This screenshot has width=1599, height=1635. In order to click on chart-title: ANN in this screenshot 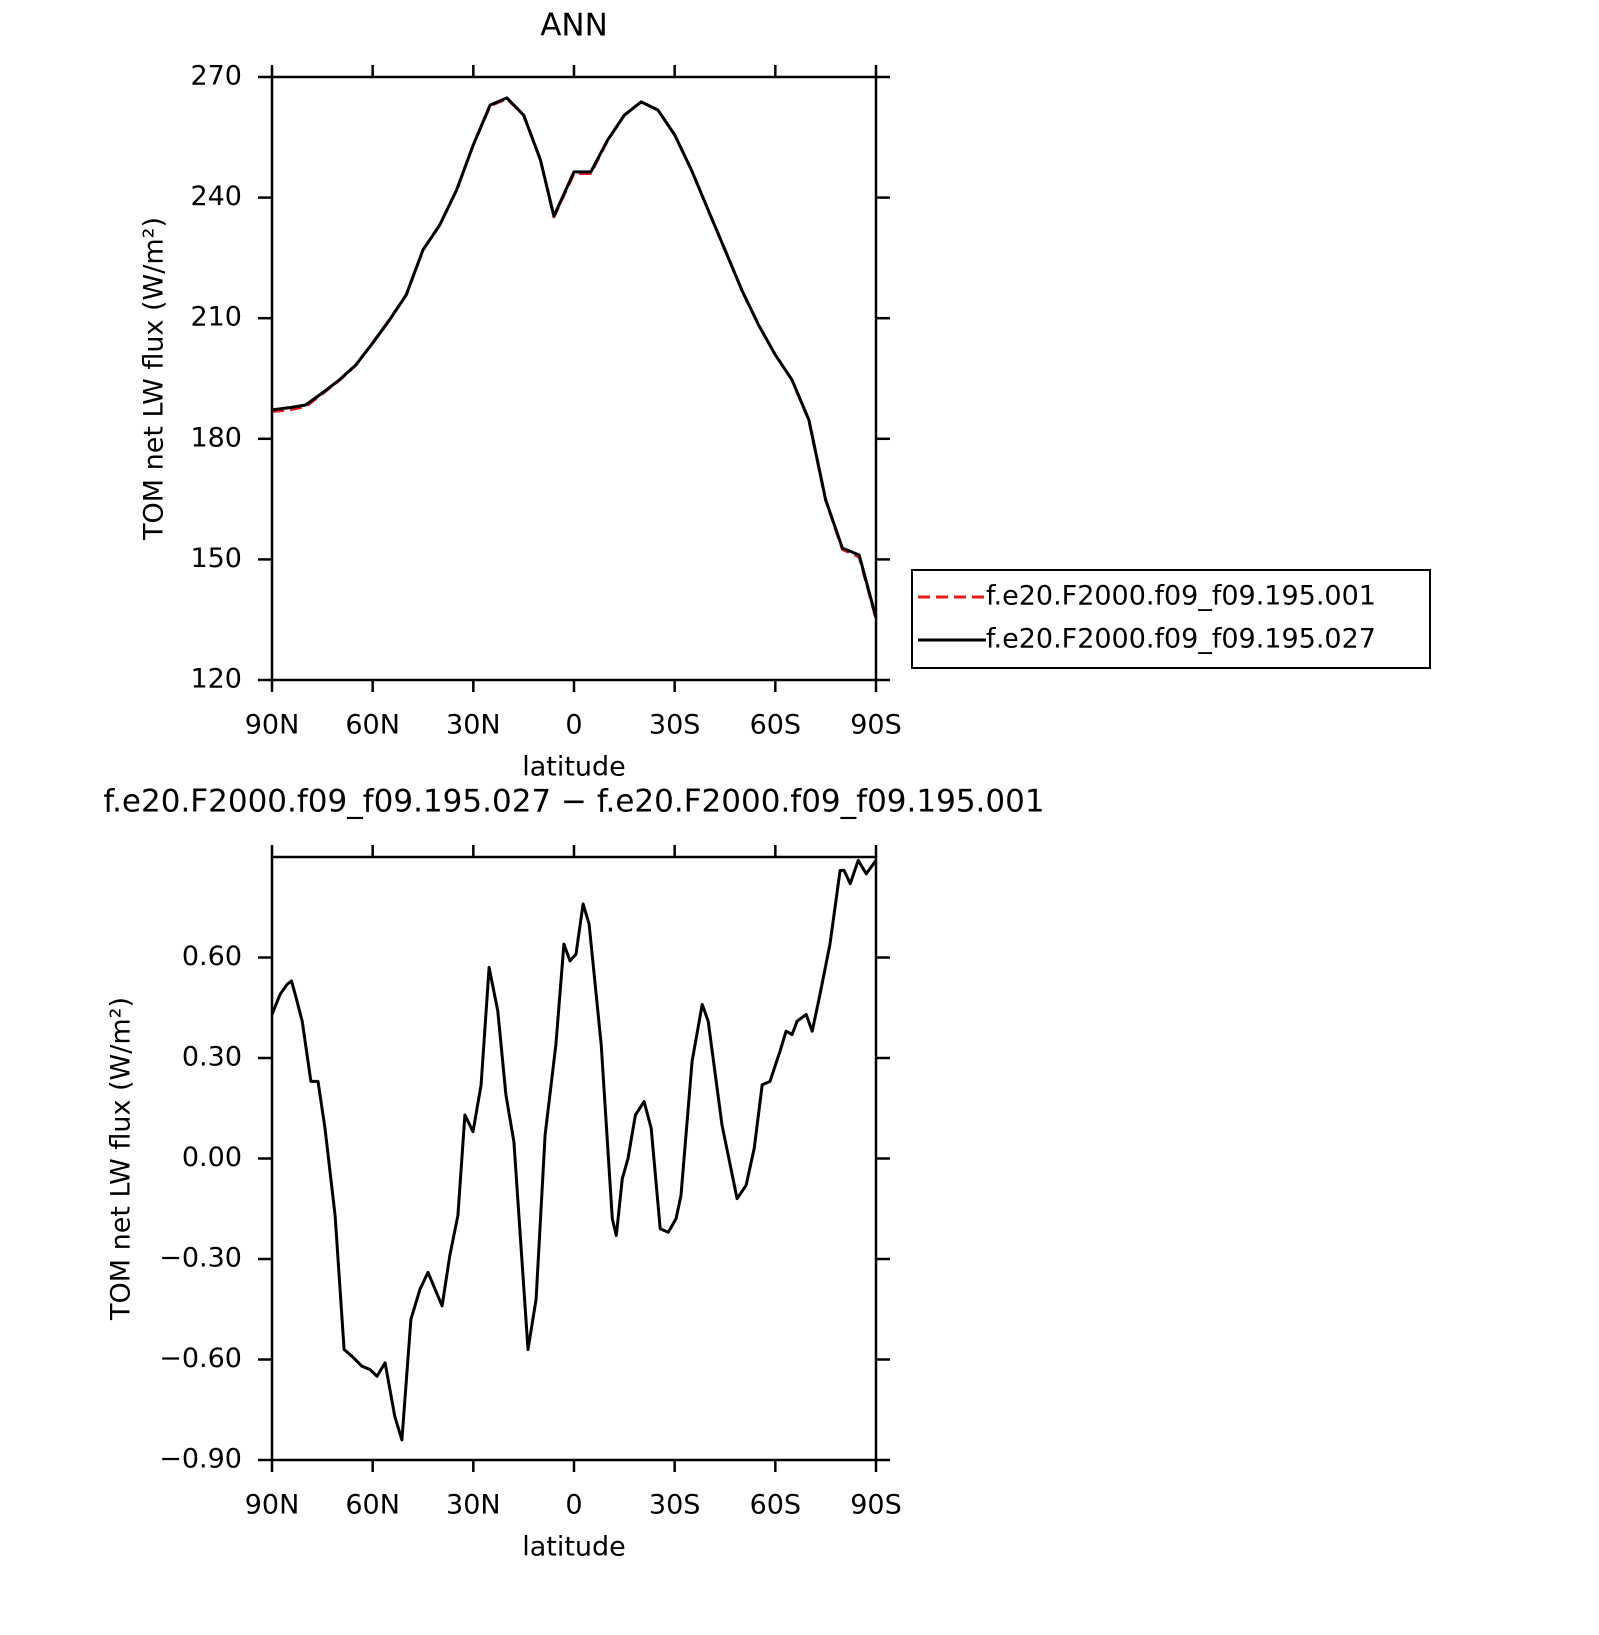, I will do `click(574, 26)`.